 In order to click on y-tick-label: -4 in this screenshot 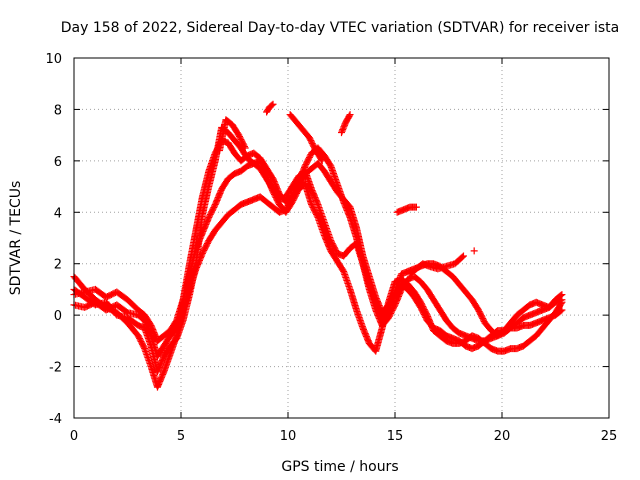, I will do `click(55, 419)`.